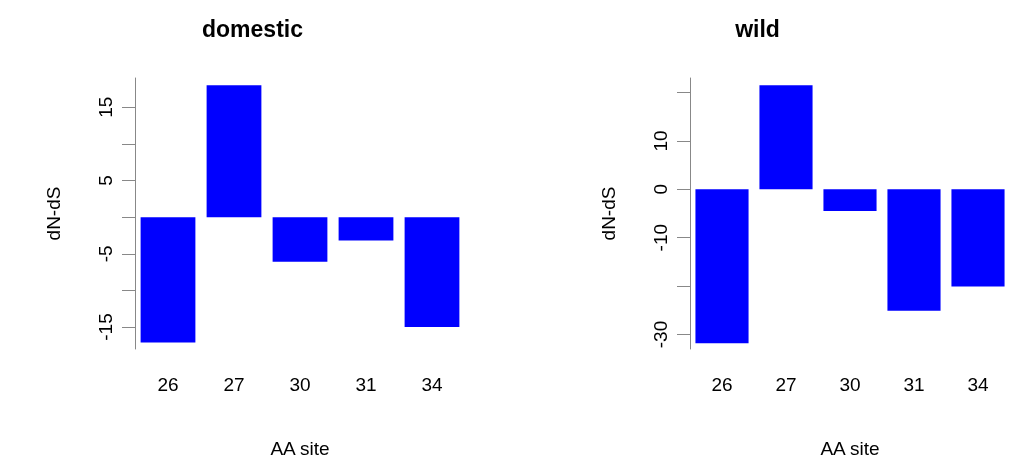  What do you see at coordinates (660, 334) in the screenshot?
I see `y-tick-label: -30` at bounding box center [660, 334].